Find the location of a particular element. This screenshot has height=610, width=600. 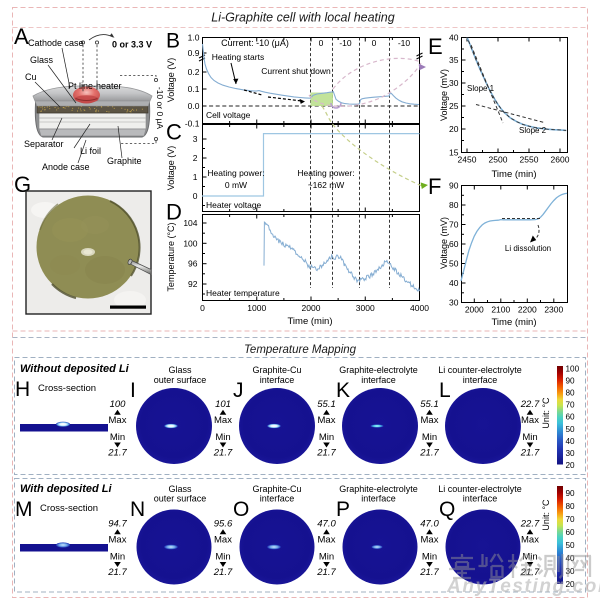

svg-text: 0 mW is located at coordinates (236, 185).